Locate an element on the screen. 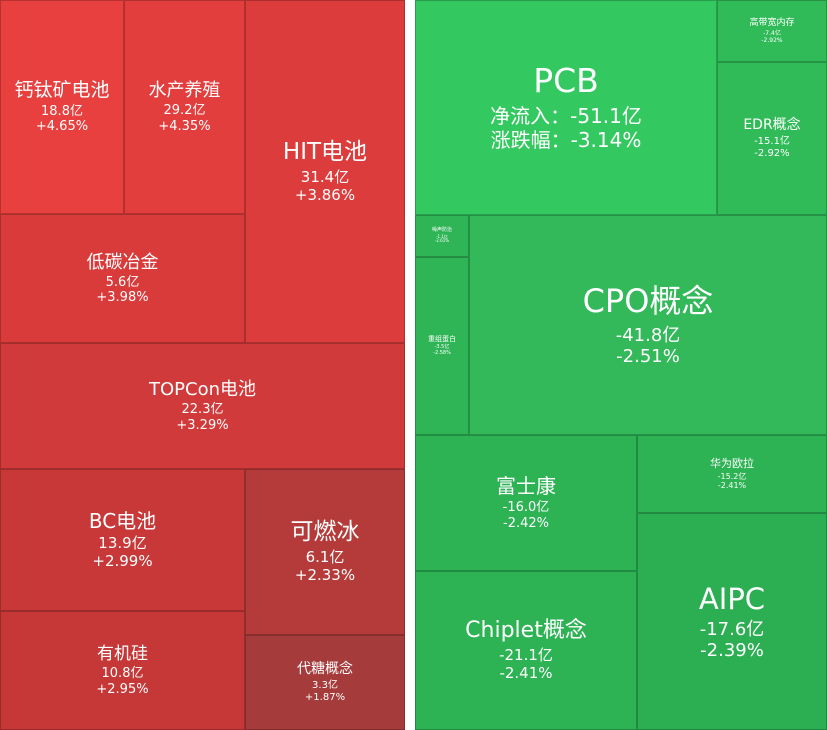 This screenshot has width=827, height=730. sector-name: Chiplet概念 is located at coordinates (526, 631).